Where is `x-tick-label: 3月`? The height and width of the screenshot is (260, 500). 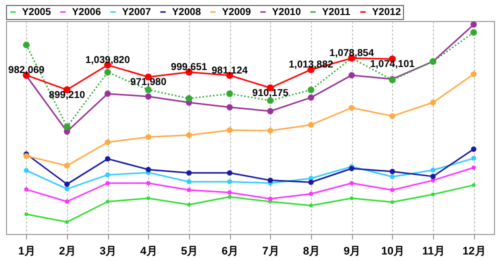 x-tick-label: 3月 is located at coordinates (108, 252).